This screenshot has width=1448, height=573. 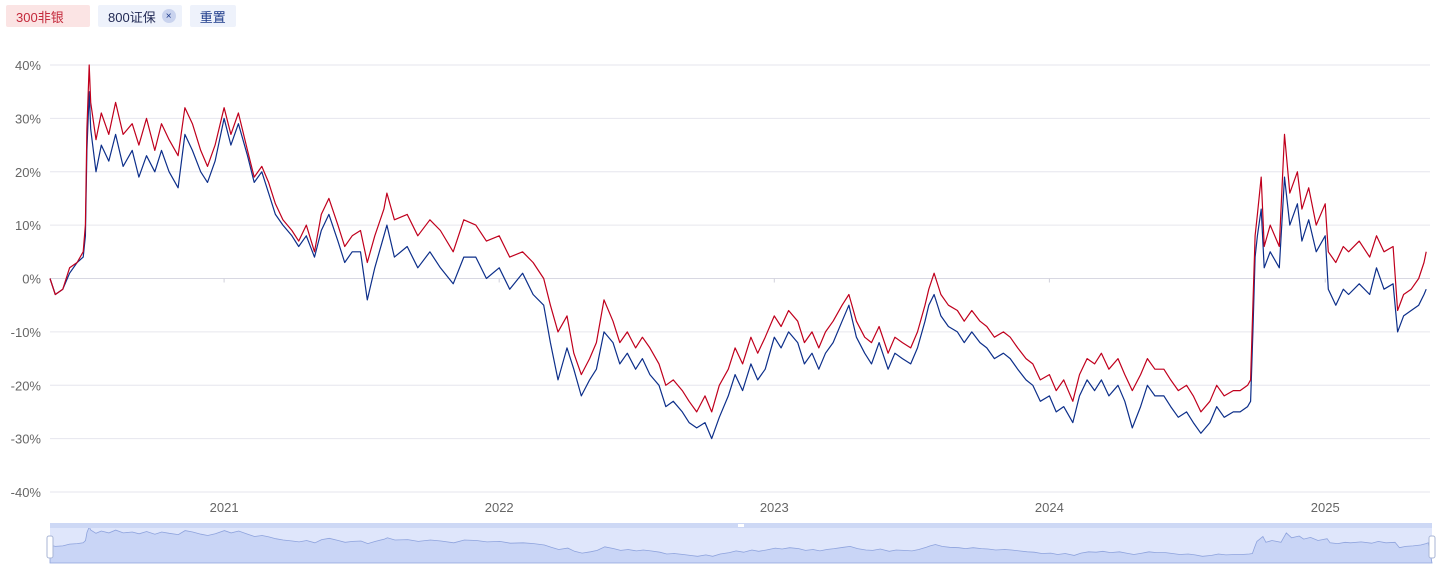 What do you see at coordinates (132, 17) in the screenshot?
I see `selected-tag-label: 800证保` at bounding box center [132, 17].